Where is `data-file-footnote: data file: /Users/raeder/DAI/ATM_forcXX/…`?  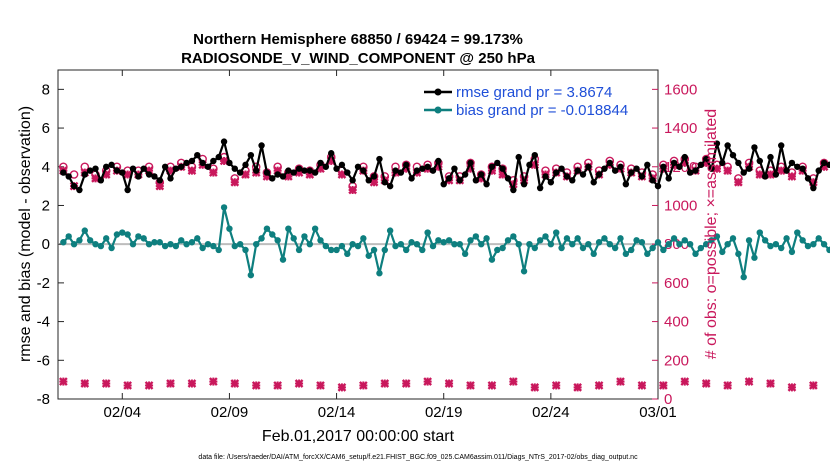 data-file-footnote: data file: /Users/raeder/DAI/ATM_forcXX/… is located at coordinates (418, 457).